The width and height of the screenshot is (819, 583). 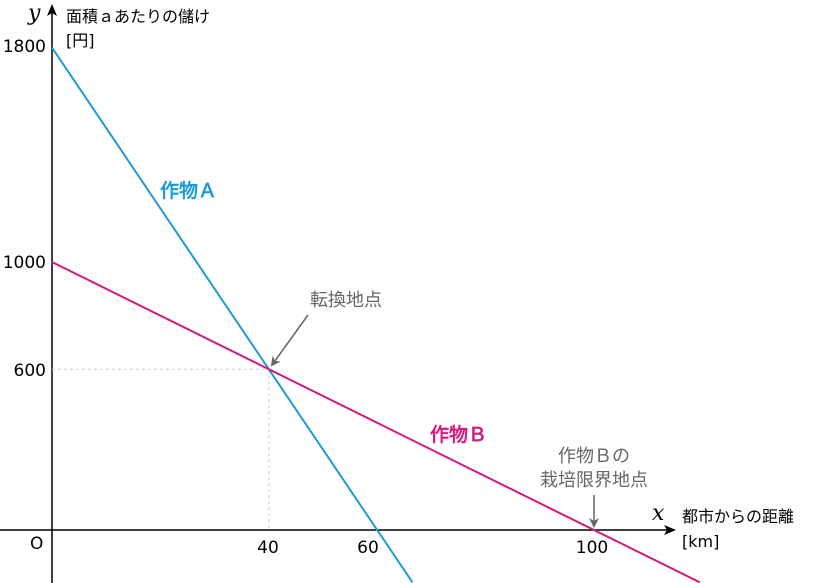 What do you see at coordinates (458, 434) in the screenshot?
I see `series-label-crop-b: 作物Ｂ` at bounding box center [458, 434].